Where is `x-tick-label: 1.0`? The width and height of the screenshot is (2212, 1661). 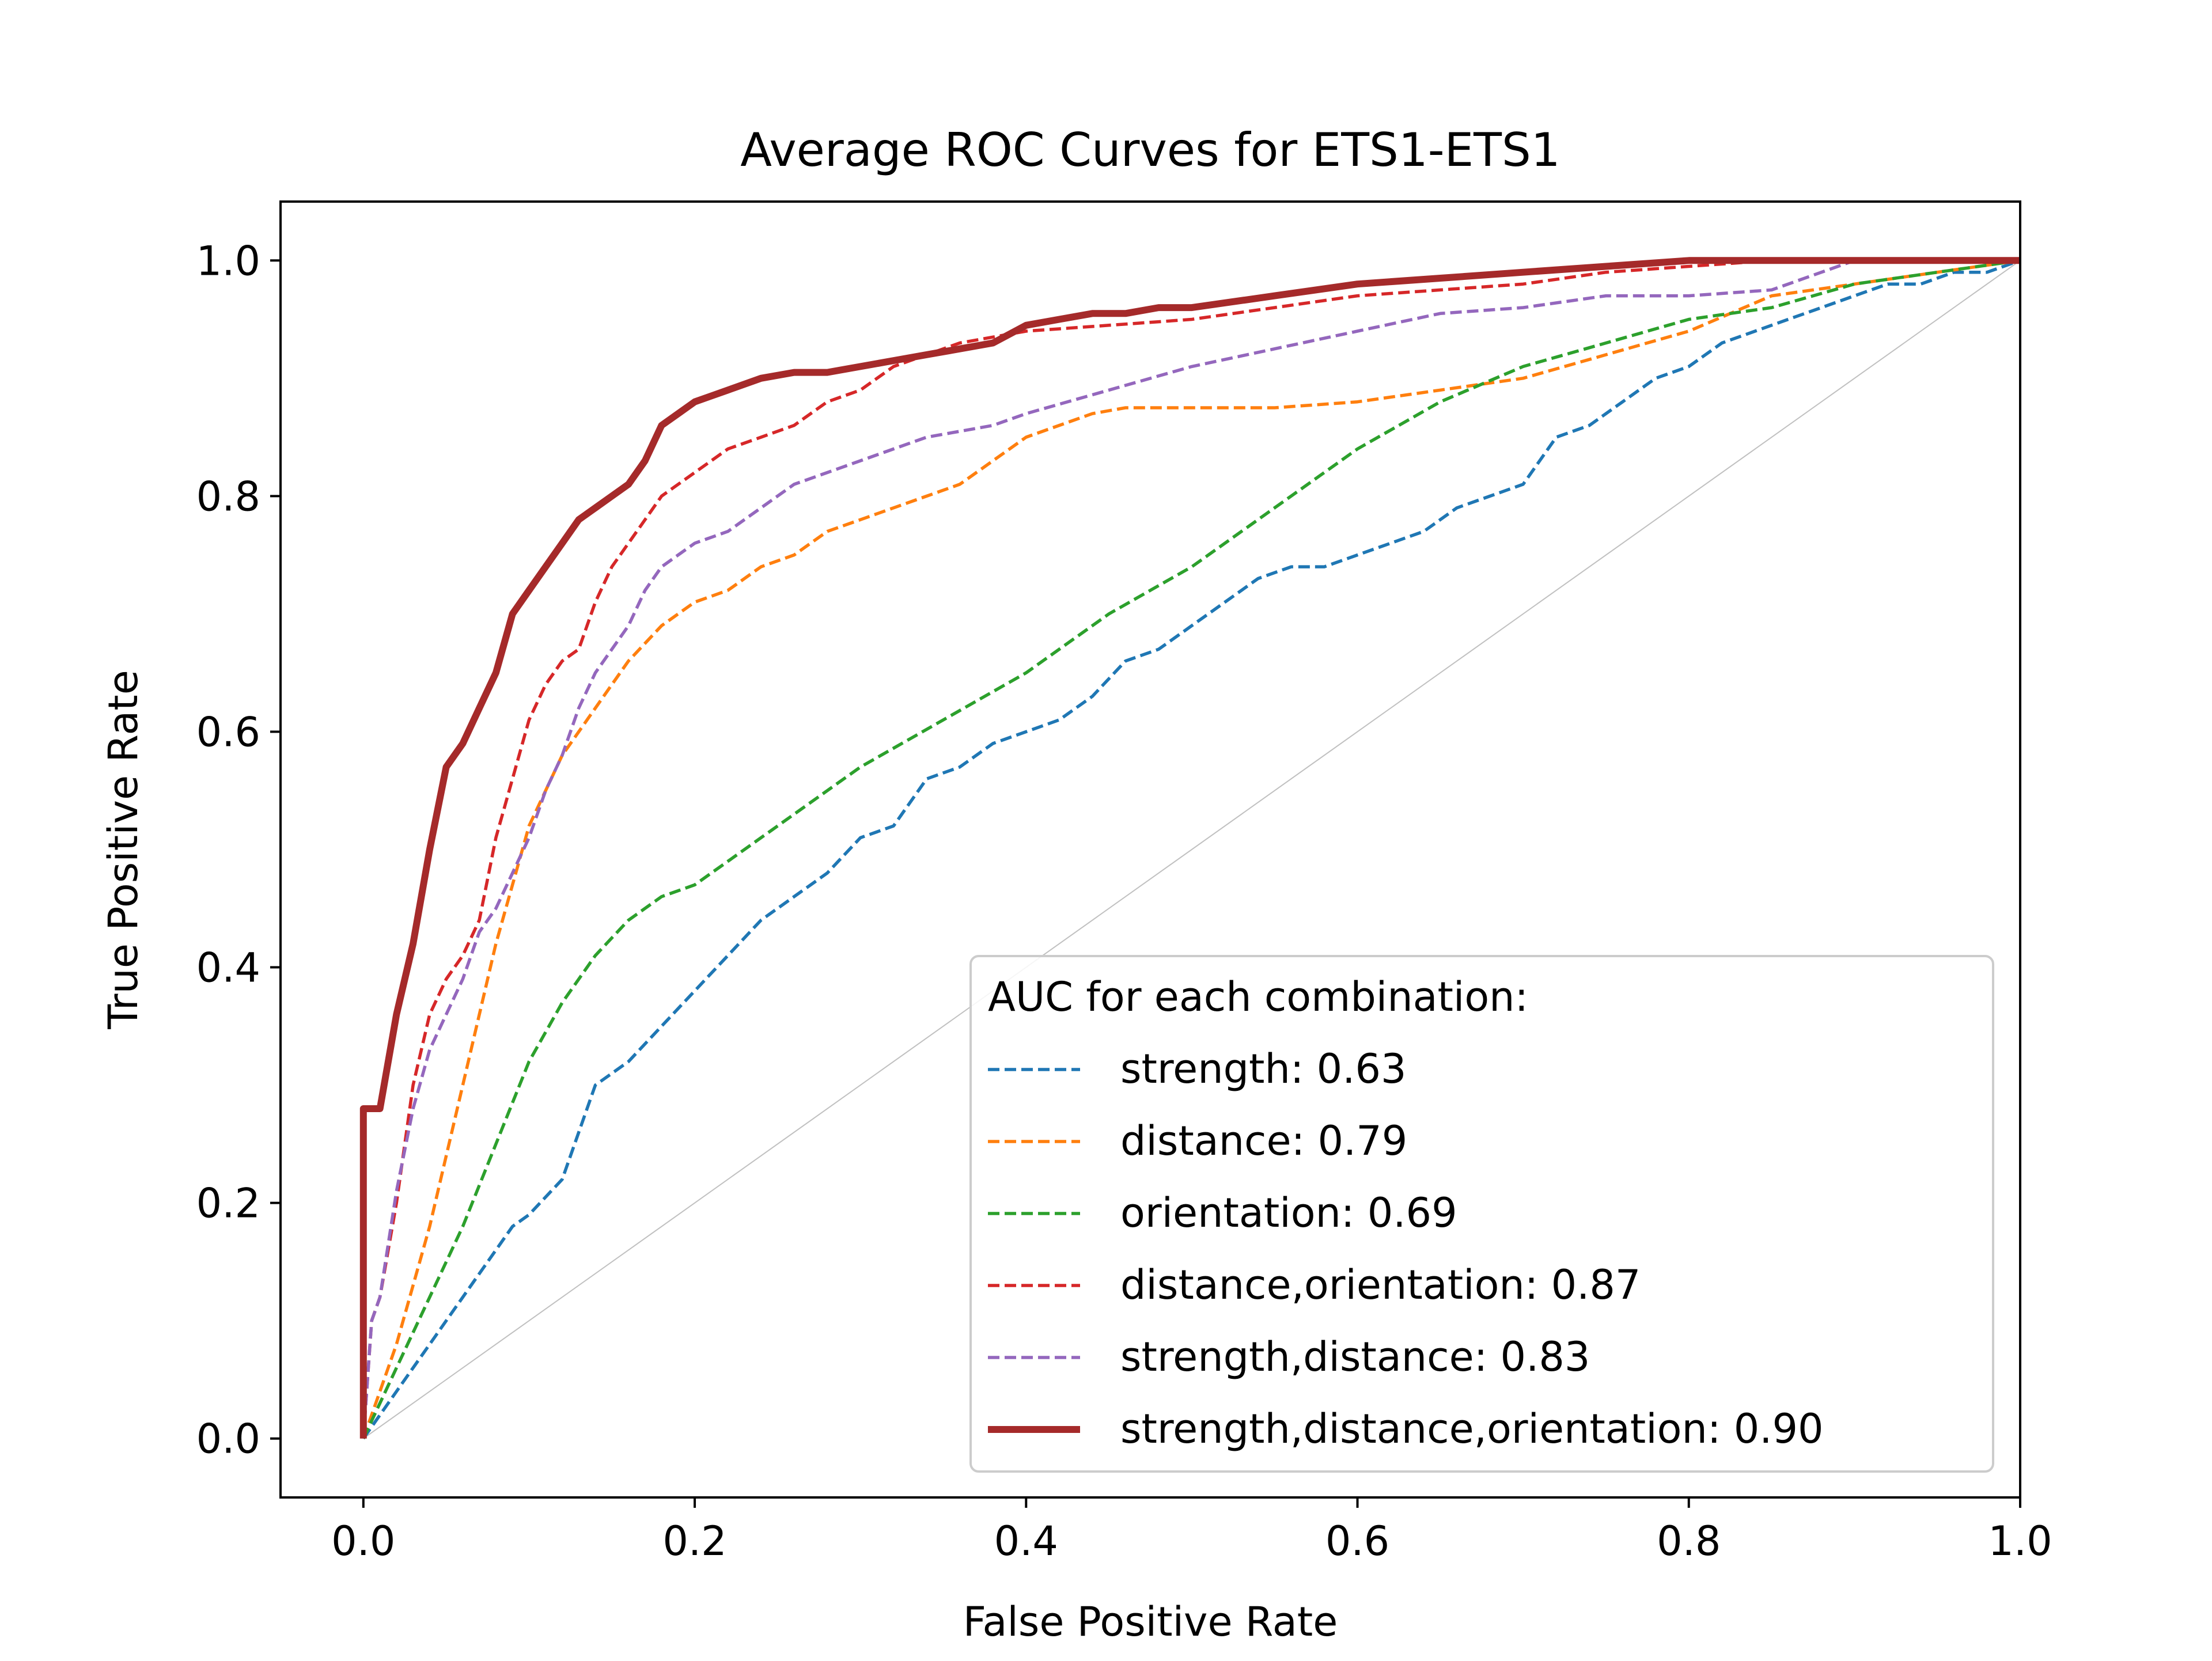
x-tick-label: 1.0 is located at coordinates (2020, 1541).